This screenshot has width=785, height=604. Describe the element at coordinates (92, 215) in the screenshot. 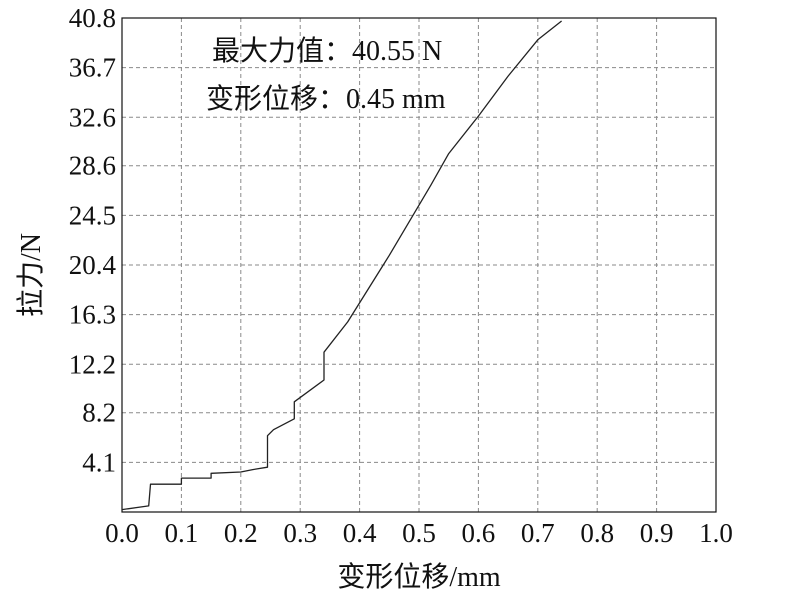

I see `y-tick-label: 24.5` at that location.